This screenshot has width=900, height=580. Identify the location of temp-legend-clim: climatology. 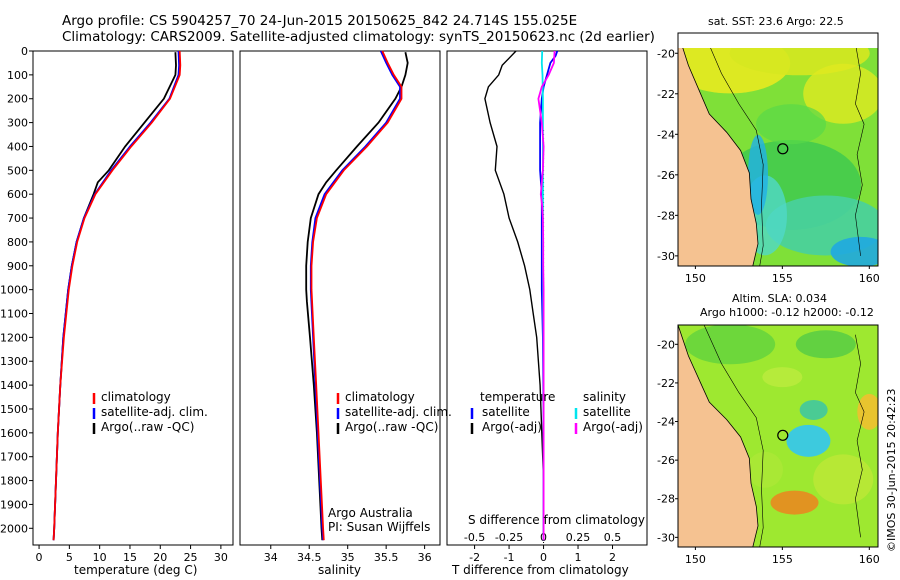
(136, 397).